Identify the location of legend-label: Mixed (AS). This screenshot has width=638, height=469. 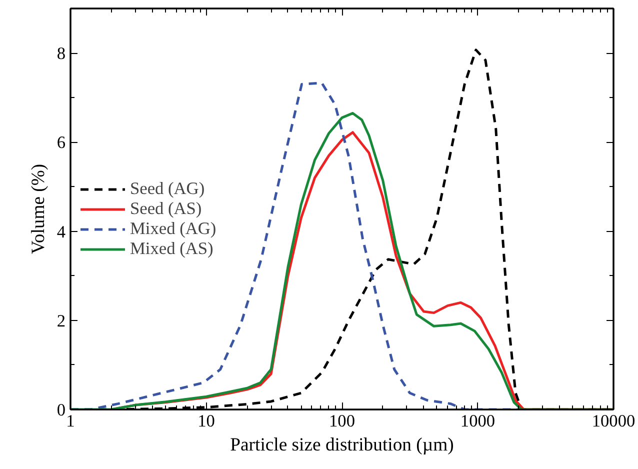
(172, 249).